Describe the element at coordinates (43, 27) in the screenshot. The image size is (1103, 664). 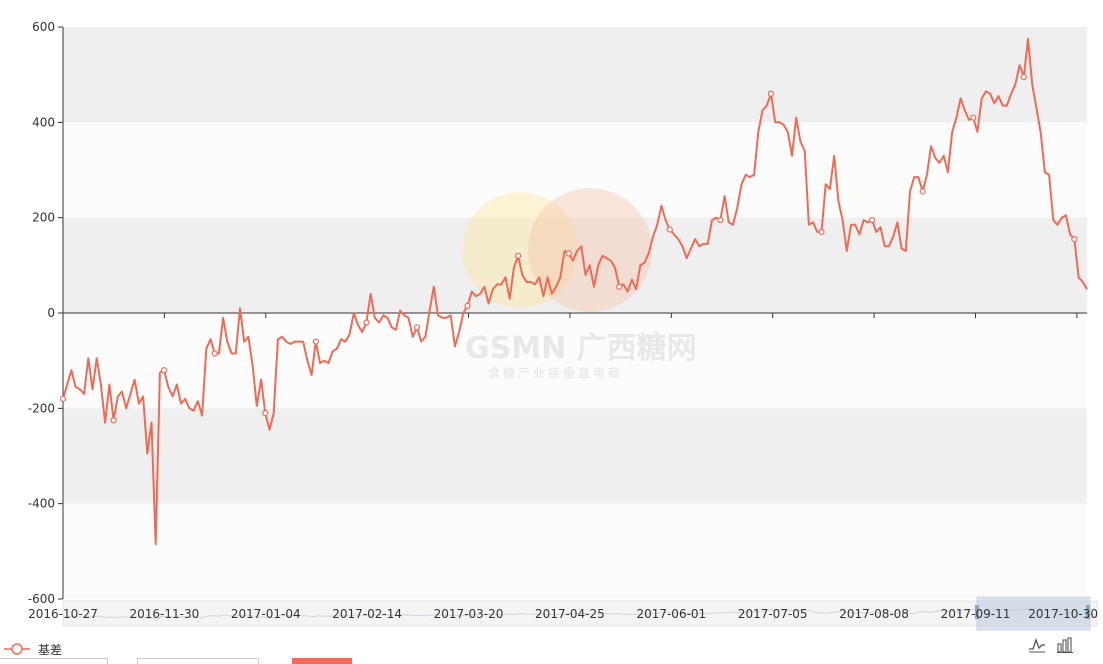
I see `y-tick-label: 600` at that location.